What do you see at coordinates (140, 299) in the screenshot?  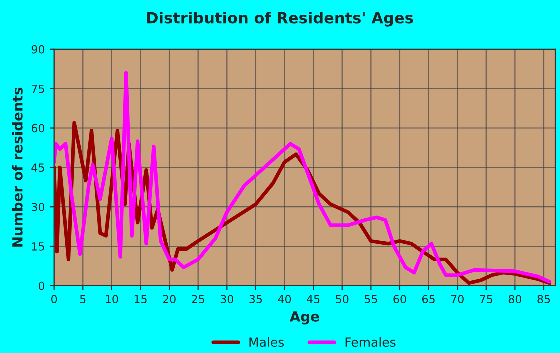 I see `x-tick-label: 15` at bounding box center [140, 299].